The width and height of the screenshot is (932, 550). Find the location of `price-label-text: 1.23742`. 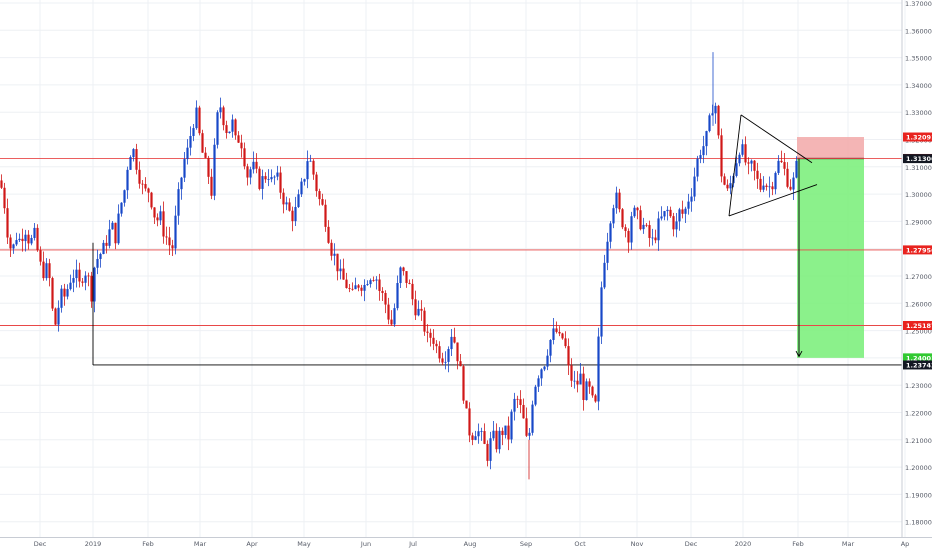

price-label-text: 1.23742 is located at coordinates (919, 365).